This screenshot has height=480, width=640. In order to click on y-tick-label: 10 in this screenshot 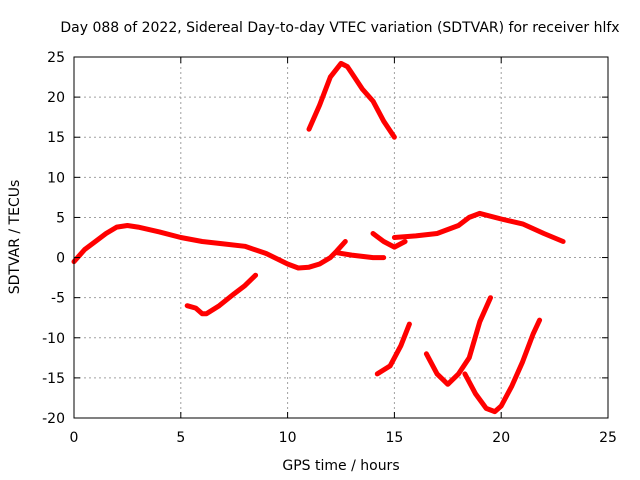, I will do `click(56, 178)`.